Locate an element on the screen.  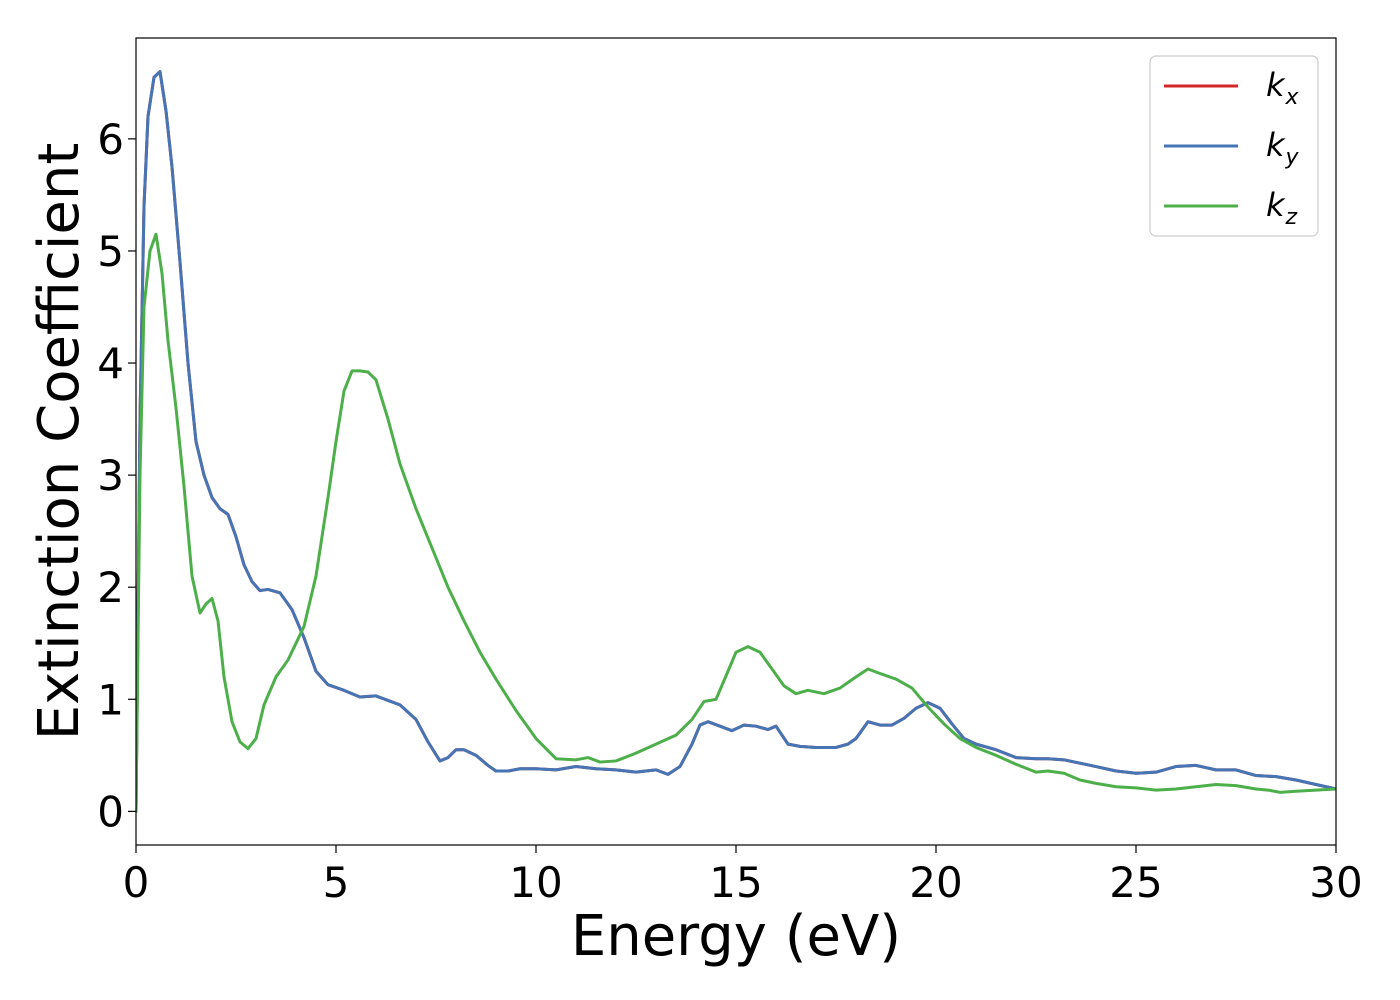
x-tick-label: 10 is located at coordinates (535, 882).